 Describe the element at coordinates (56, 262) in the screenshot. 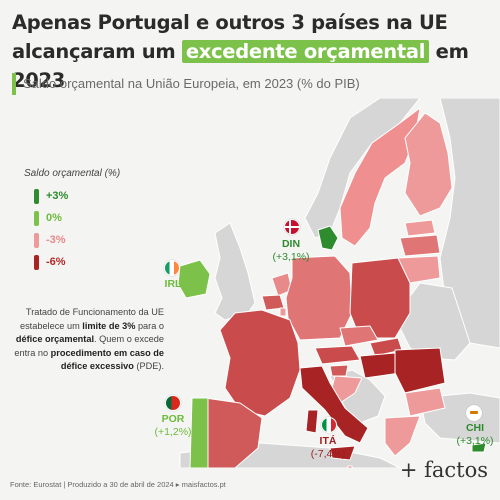

I see `legend-label: -6%` at that location.